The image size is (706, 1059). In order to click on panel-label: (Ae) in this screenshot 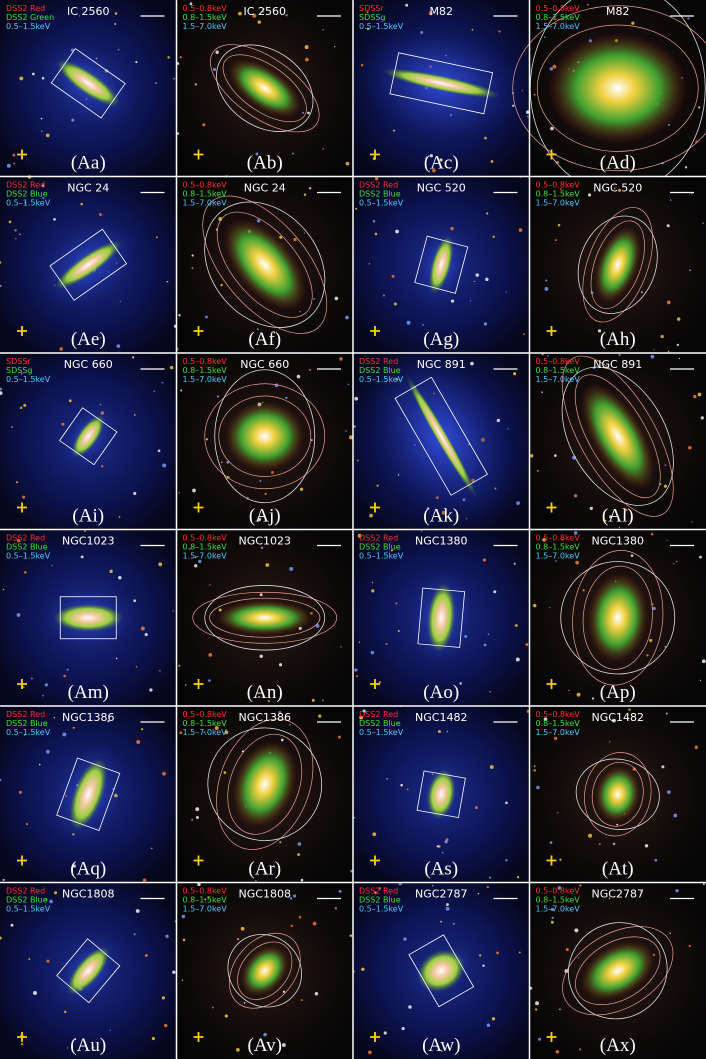, I will do `click(88, 339)`.